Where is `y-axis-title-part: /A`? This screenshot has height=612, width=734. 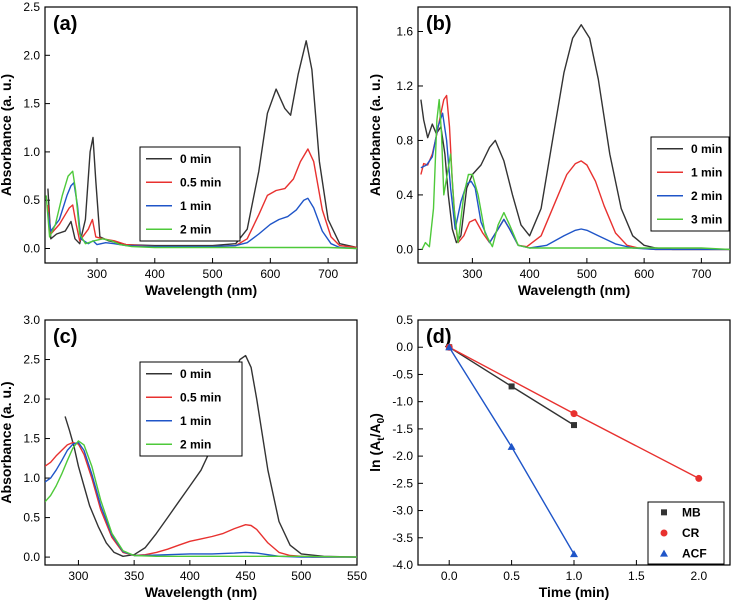 y-axis-title-part: /A is located at coordinates (375, 430).